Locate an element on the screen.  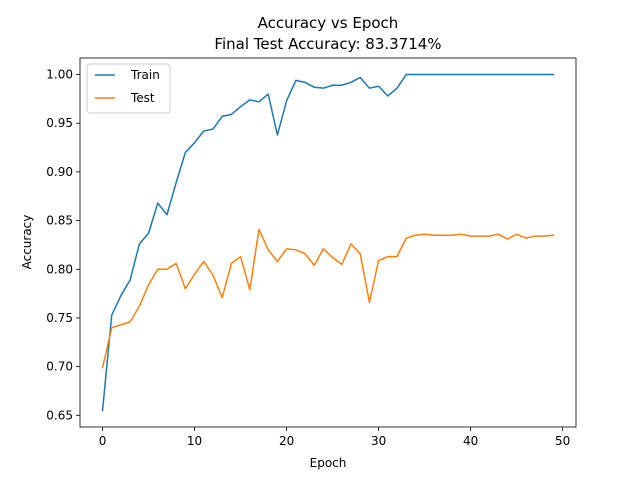
x-tick-label: 50 is located at coordinates (562, 441).